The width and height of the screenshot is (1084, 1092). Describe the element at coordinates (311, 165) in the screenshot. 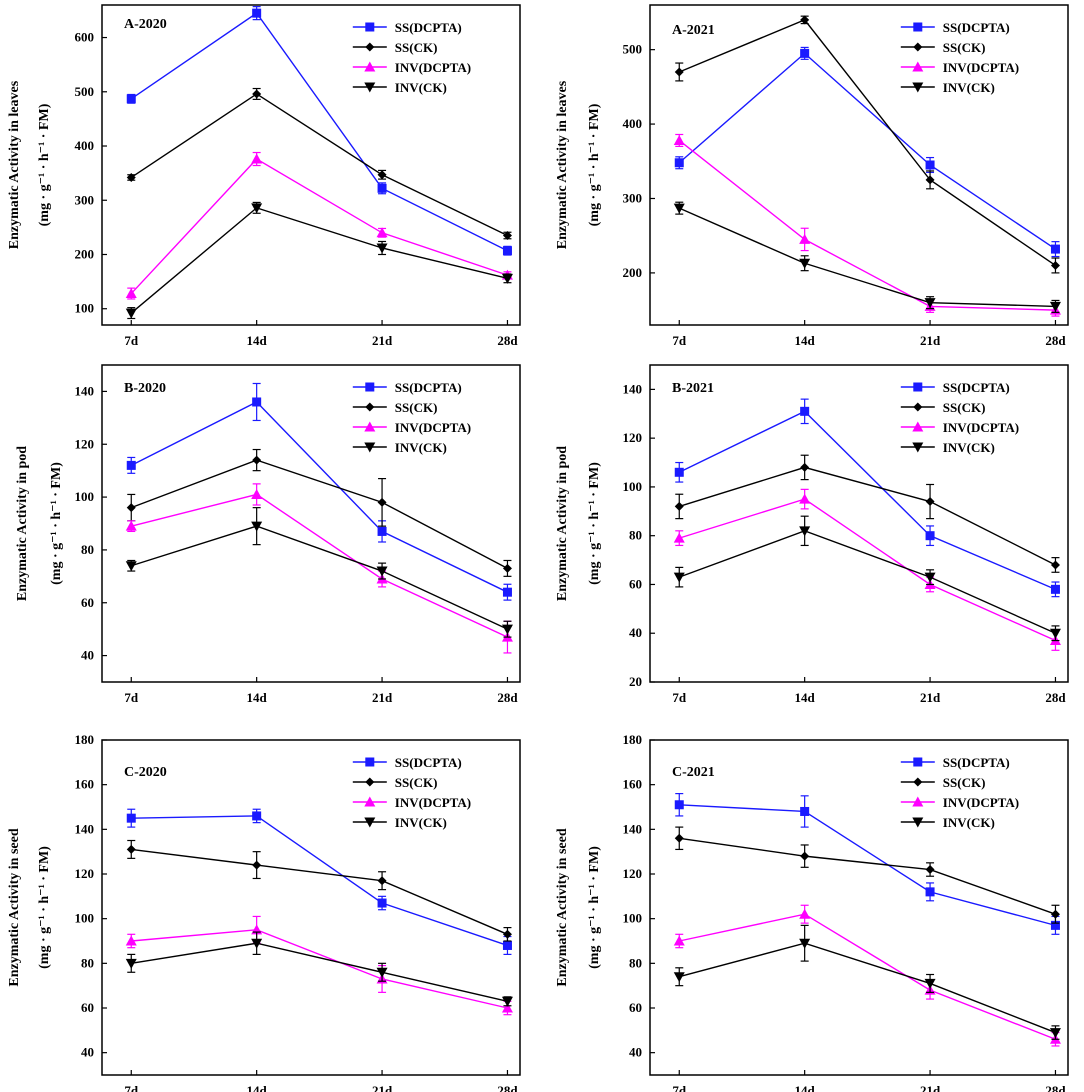

I see `plot-frame` at that location.